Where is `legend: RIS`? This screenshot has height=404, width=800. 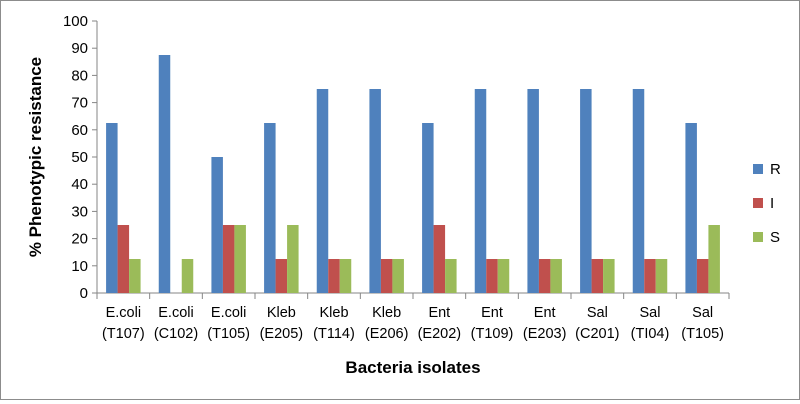
legend: RIS is located at coordinates (767, 203).